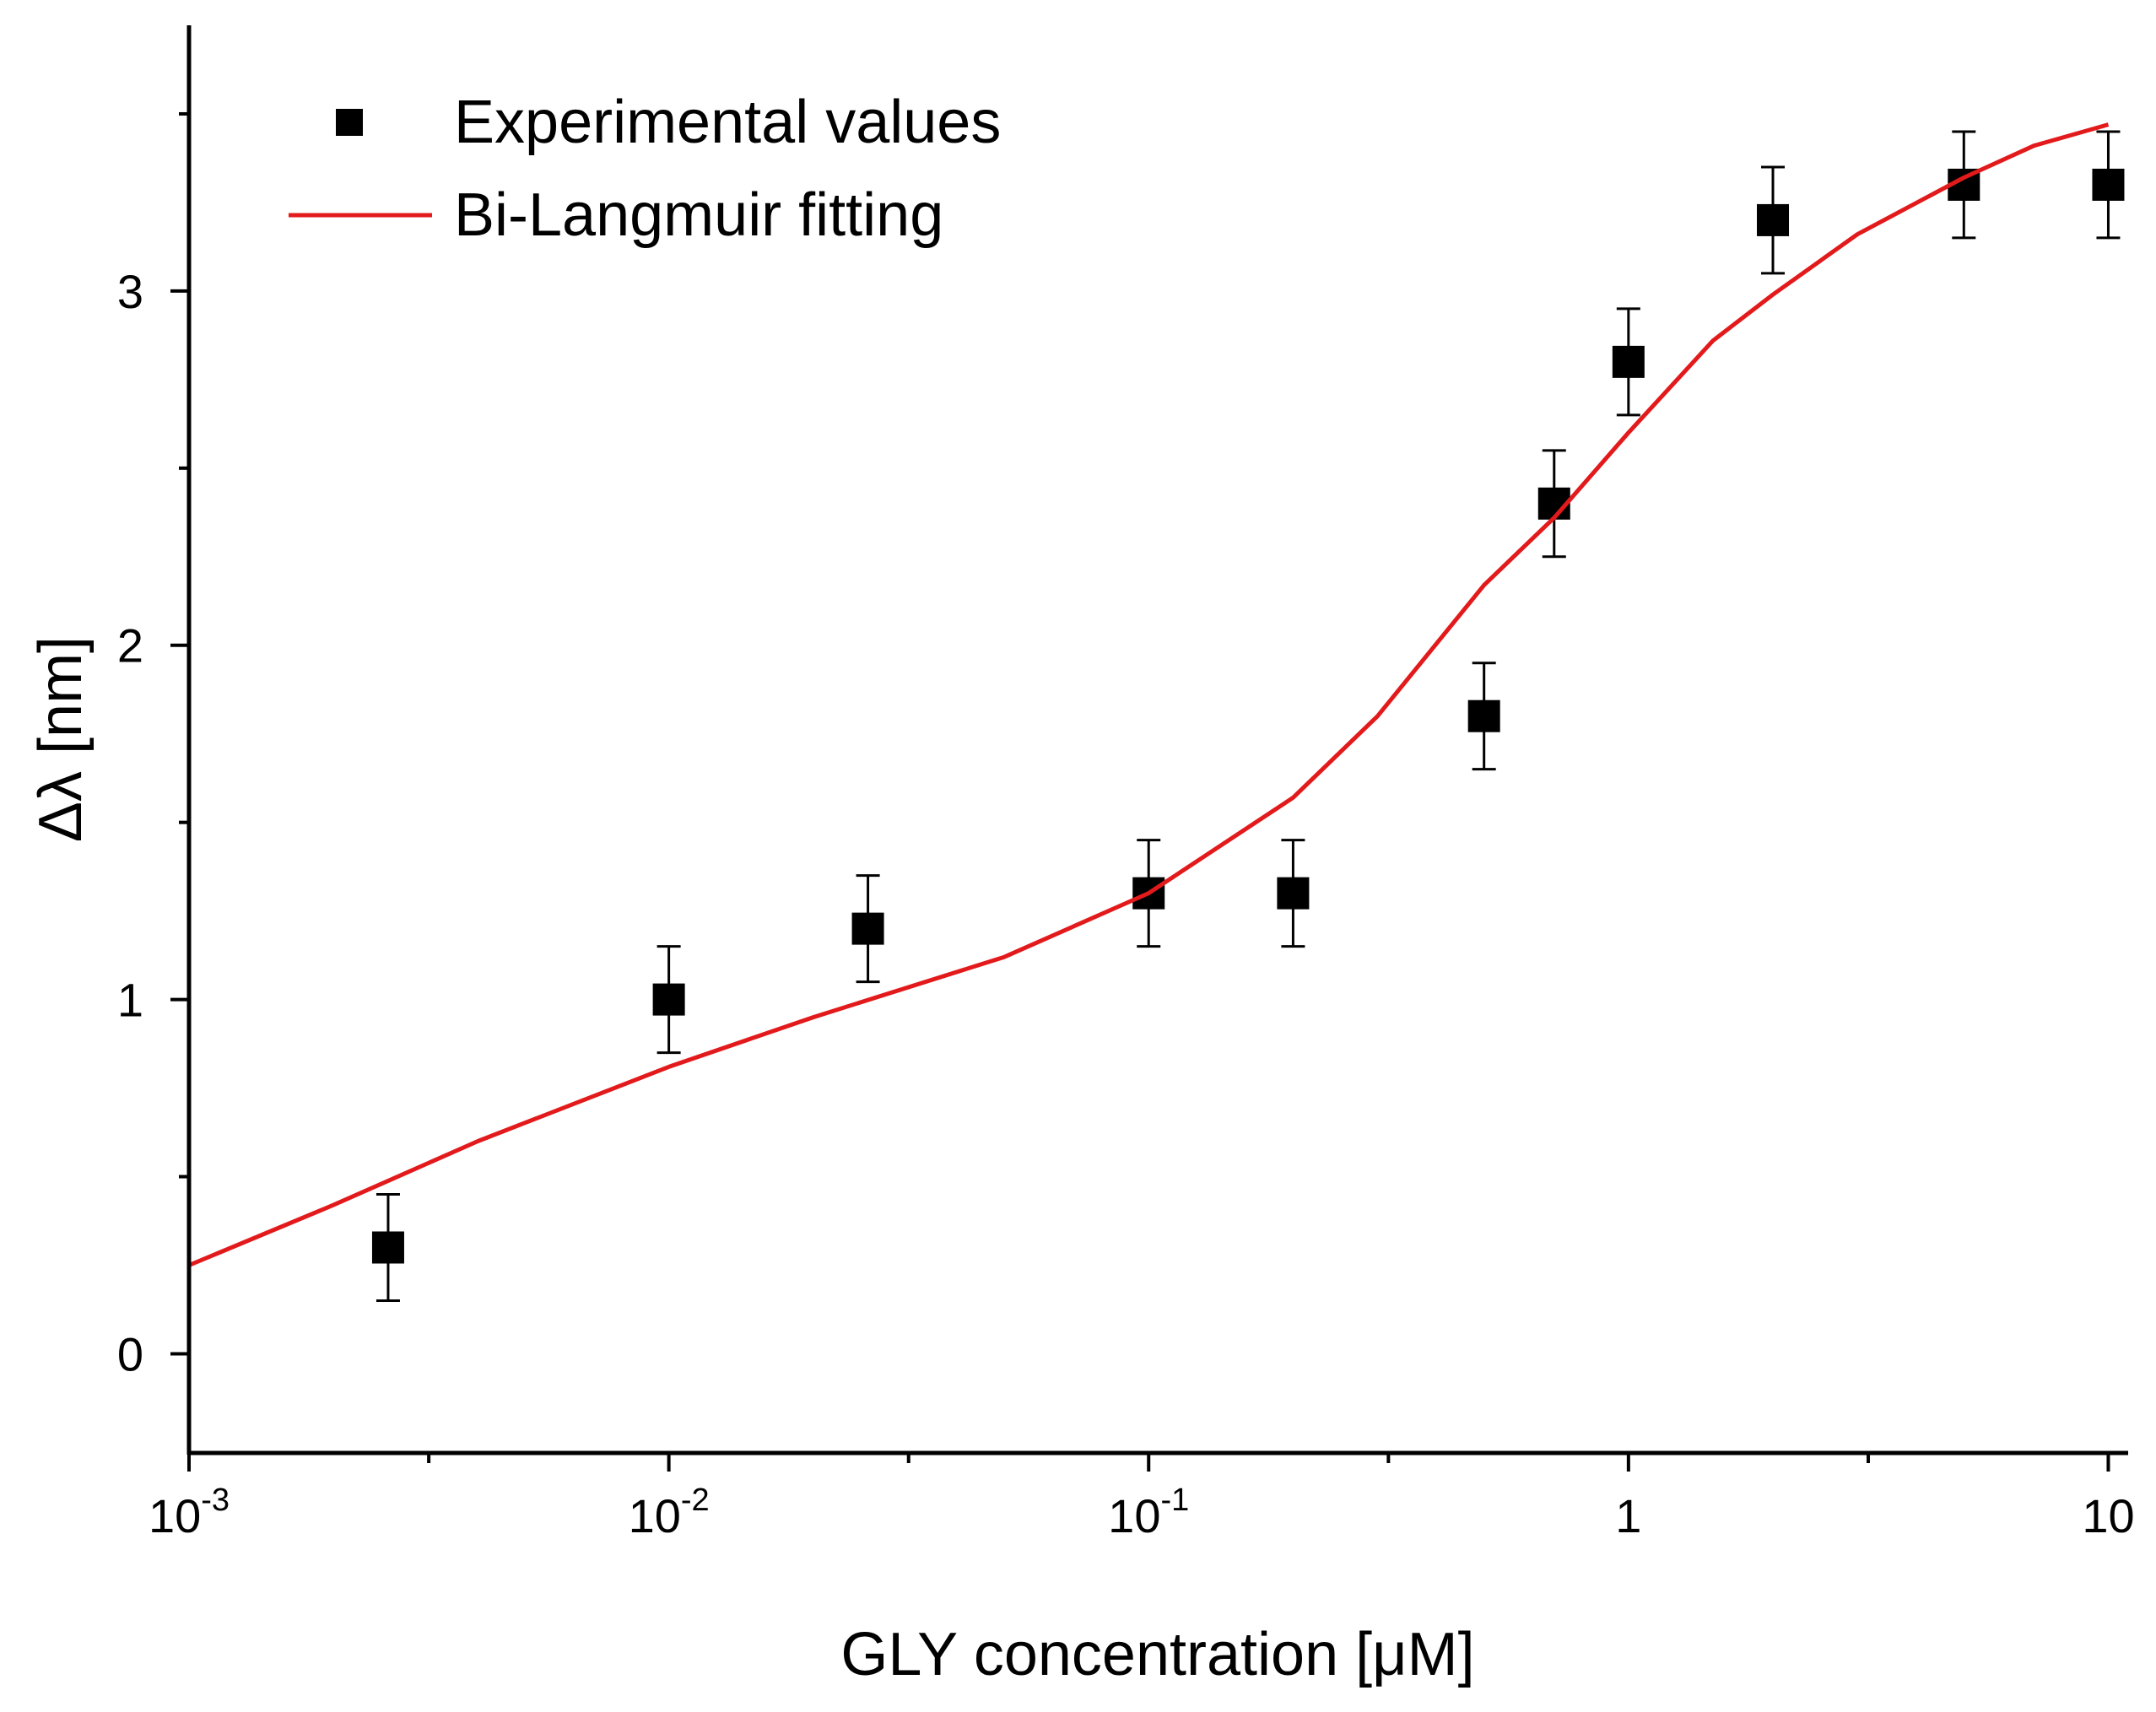  Describe the element at coordinates (727, 123) in the screenshot. I see `legend-label: Experimental values` at that location.